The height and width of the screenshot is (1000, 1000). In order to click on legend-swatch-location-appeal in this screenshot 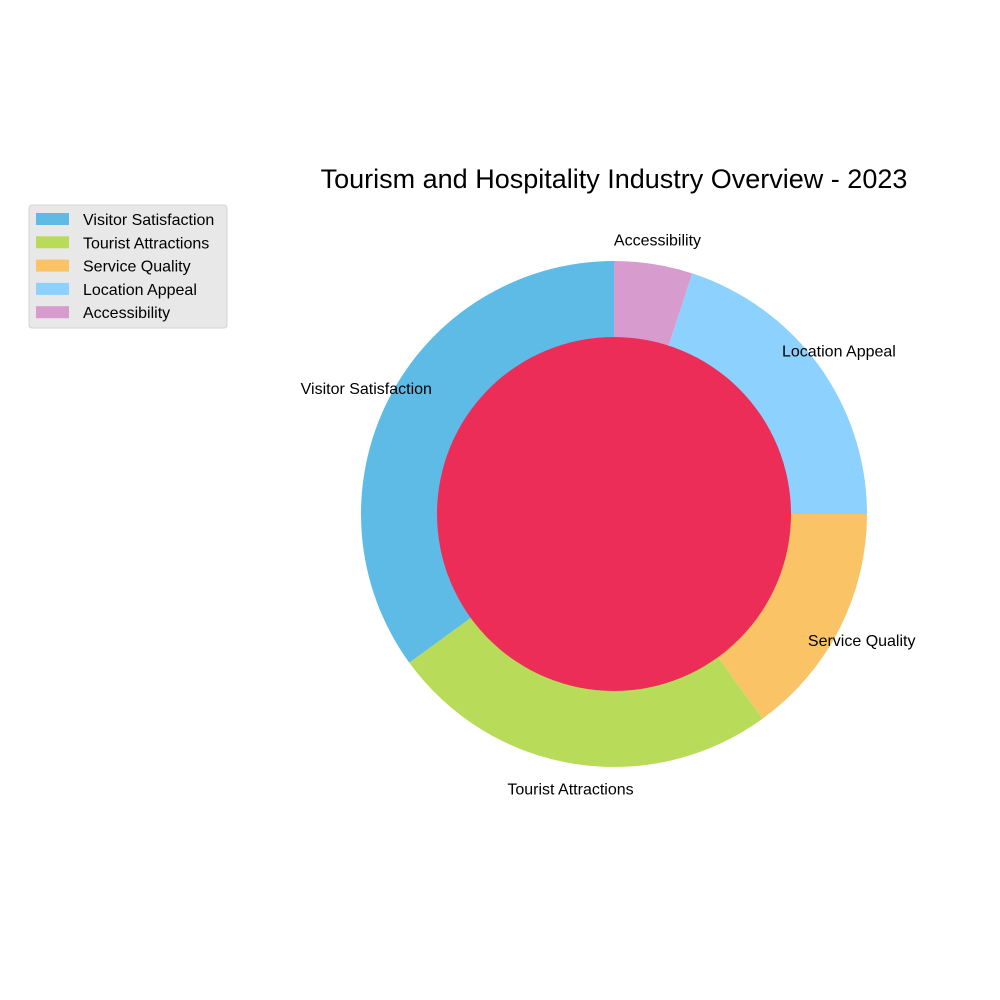, I will do `click(52, 288)`.